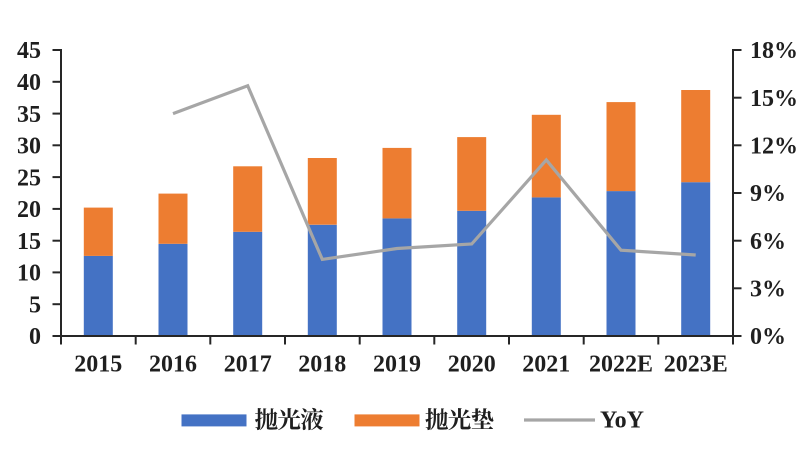  What do you see at coordinates (35, 305) in the screenshot?
I see `svg-text: 5` at bounding box center [35, 305].